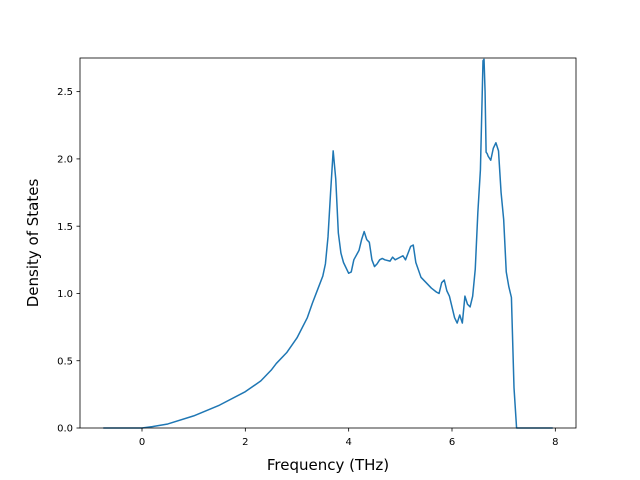 The width and height of the screenshot is (640, 480). I want to click on y-tick-label: 0.0, so click(65, 429).